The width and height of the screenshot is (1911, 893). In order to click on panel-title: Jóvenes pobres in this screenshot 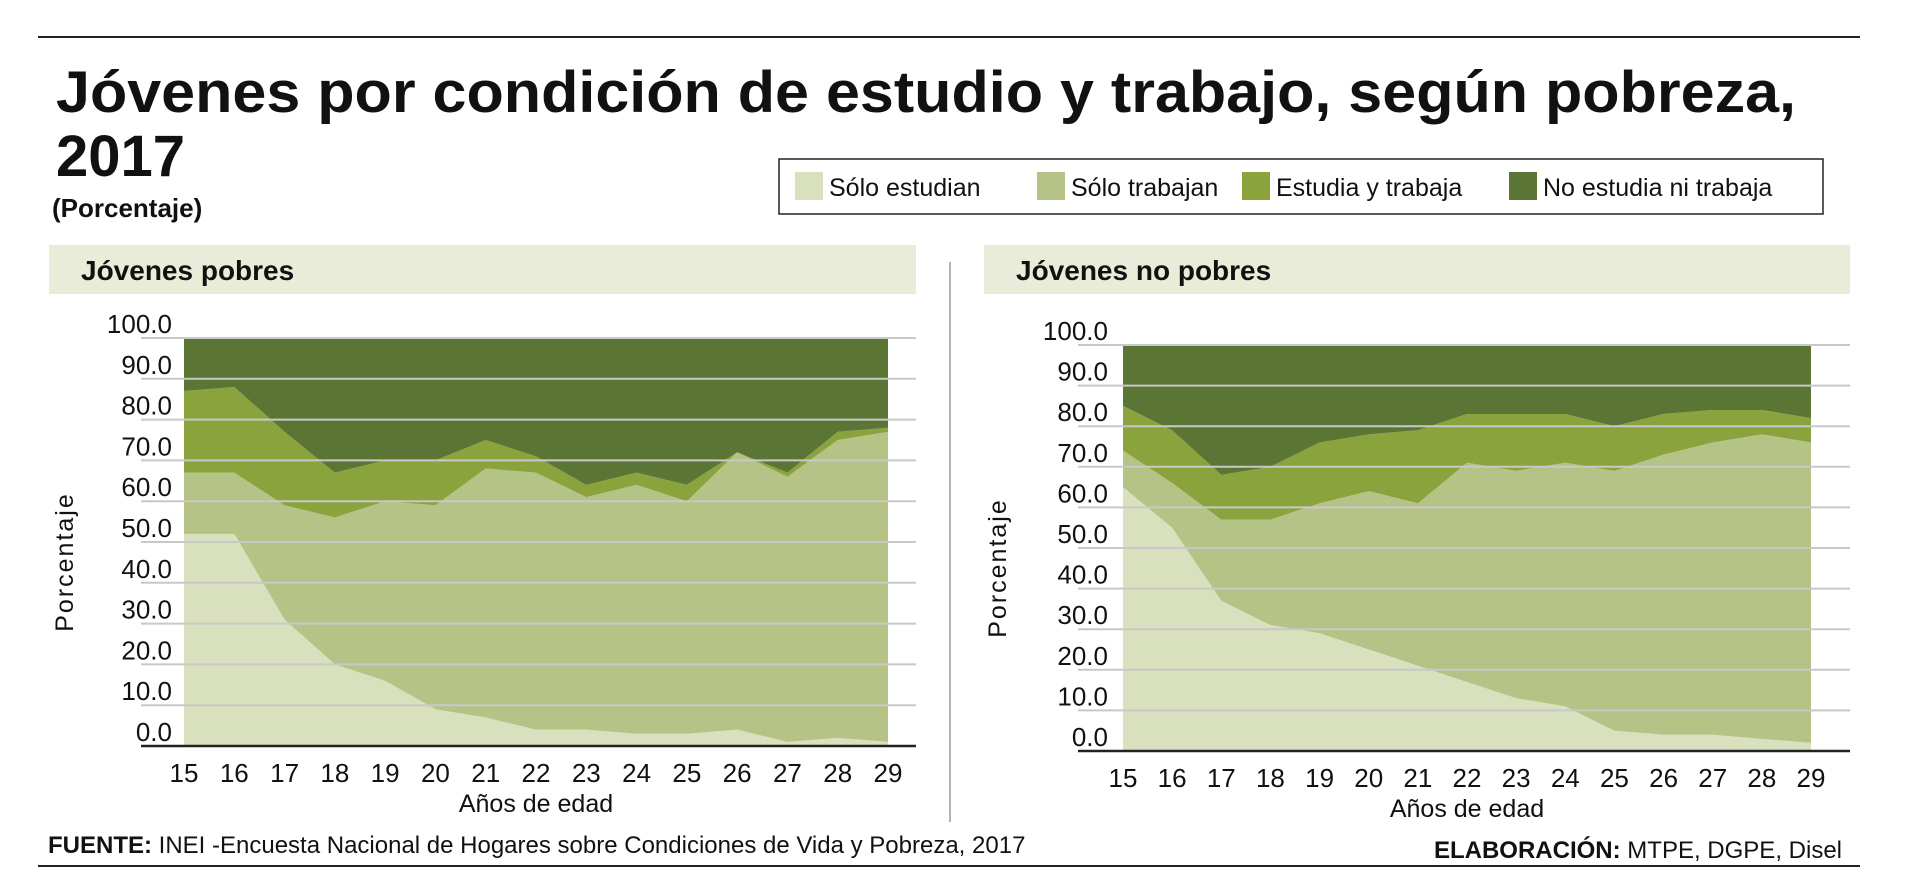, I will do `click(187, 270)`.